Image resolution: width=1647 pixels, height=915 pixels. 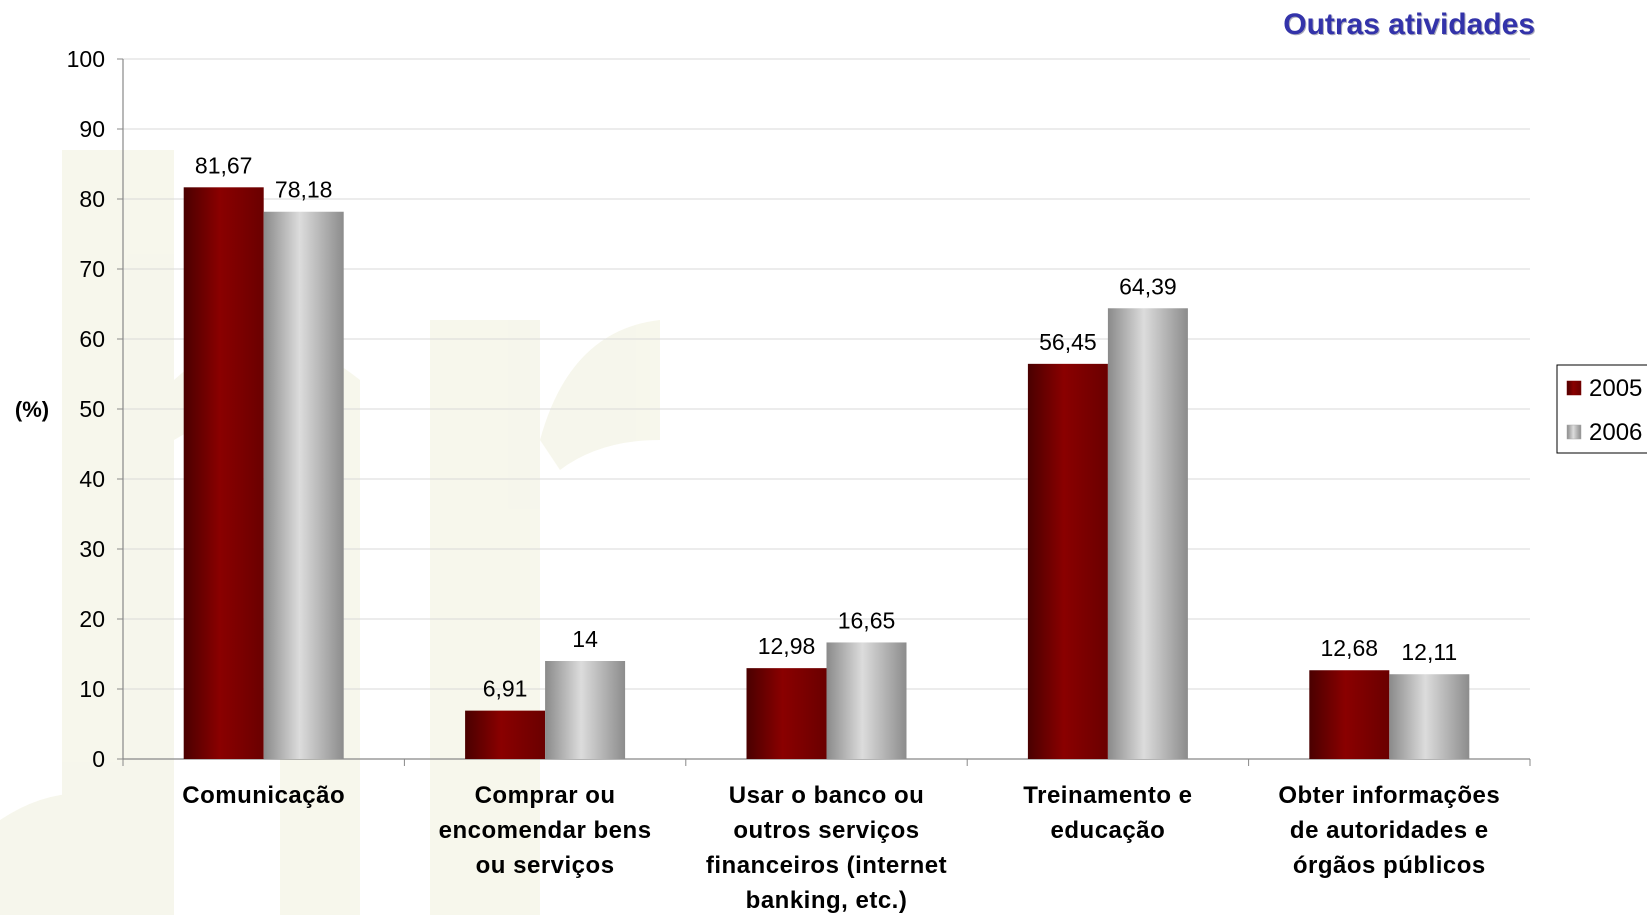 I want to click on y-axis-label: (%), so click(x=32, y=409).